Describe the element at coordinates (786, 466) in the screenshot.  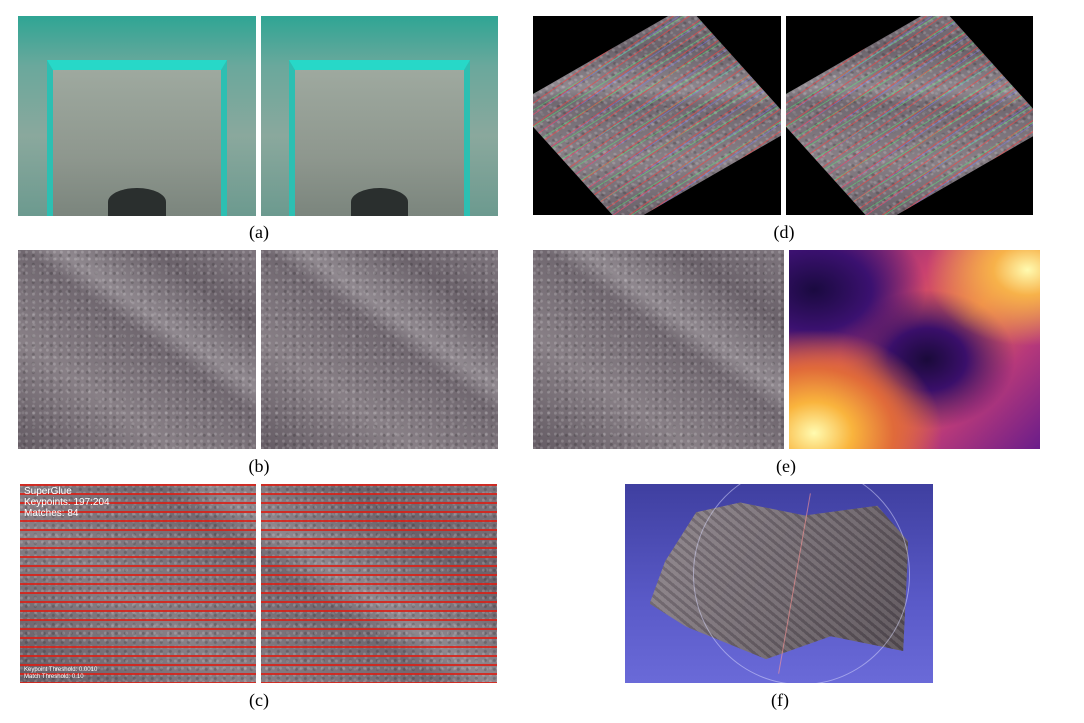
I see `caption-e: (e)` at that location.